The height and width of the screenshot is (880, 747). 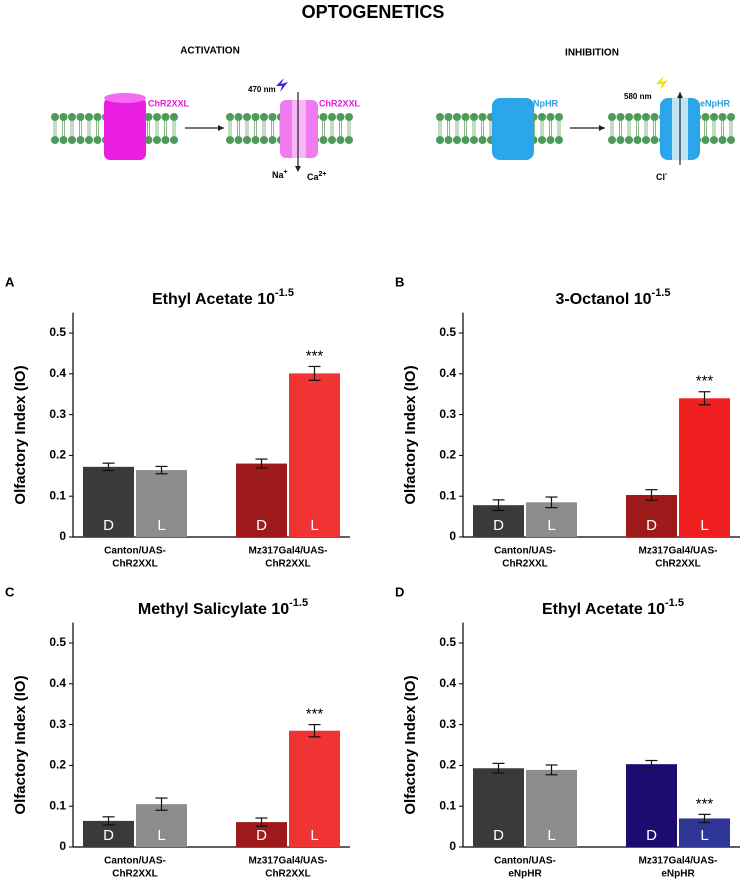 What do you see at coordinates (715, 103) in the screenshot?
I see `channel-label: eNpHR` at bounding box center [715, 103].